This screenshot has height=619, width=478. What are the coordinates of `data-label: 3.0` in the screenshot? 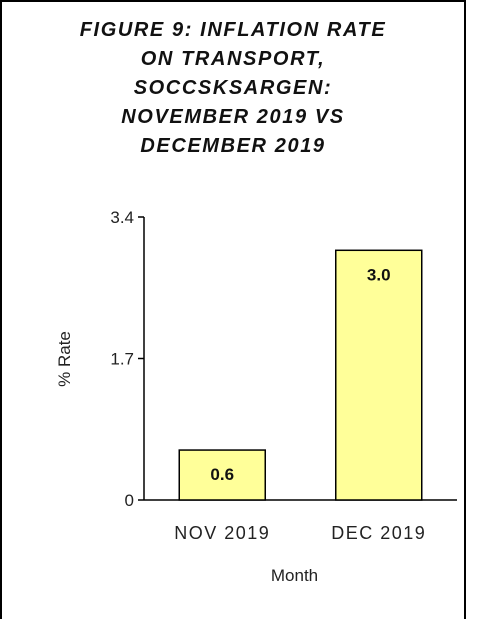 It's located at (379, 274).